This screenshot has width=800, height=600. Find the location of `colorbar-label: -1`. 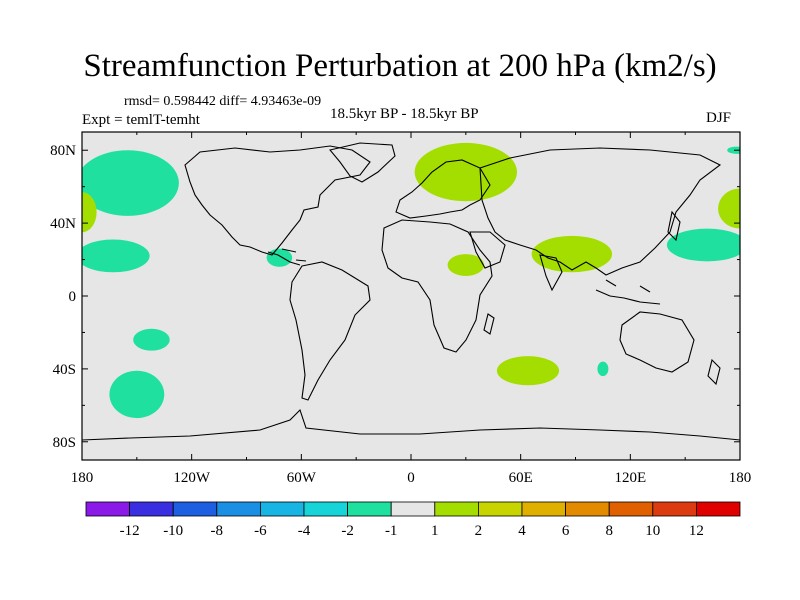

colorbar-label: -1 is located at coordinates (391, 531).